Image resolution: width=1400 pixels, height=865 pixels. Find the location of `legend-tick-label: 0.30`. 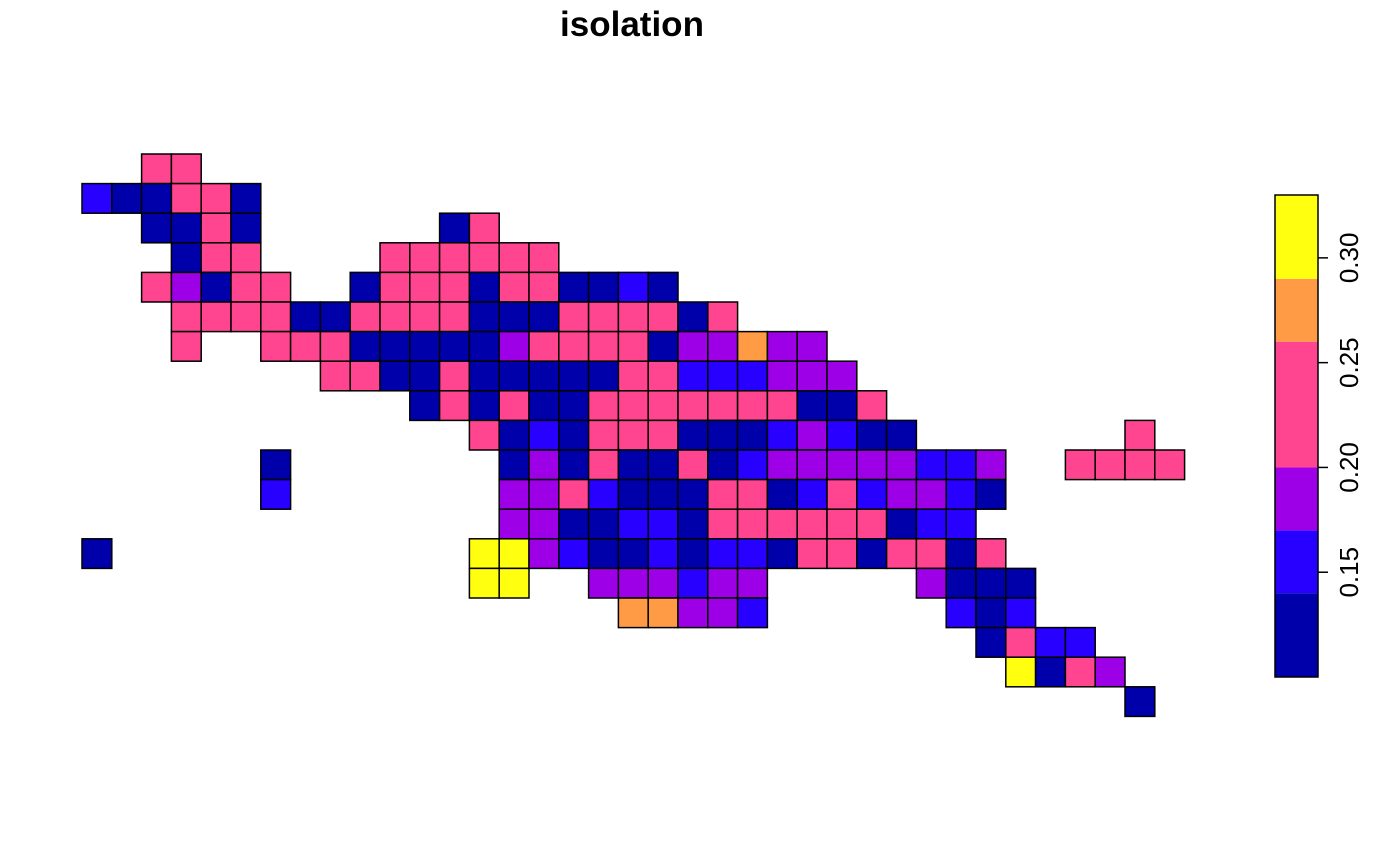

legend-tick-label: 0.30 is located at coordinates (1349, 258).